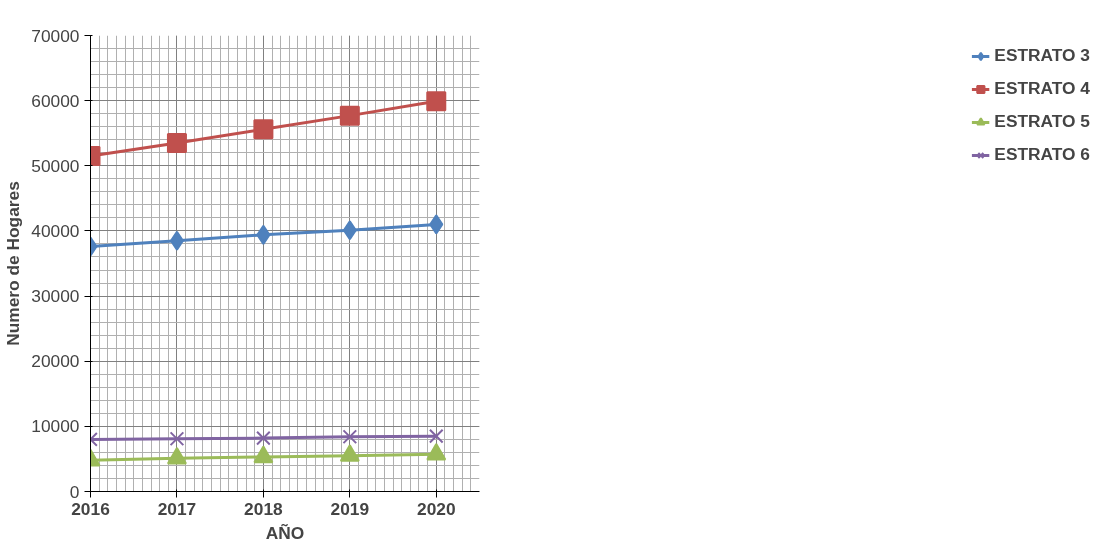 The image size is (1108, 552). I want to click on x-tick-label: 2019, so click(350, 508).